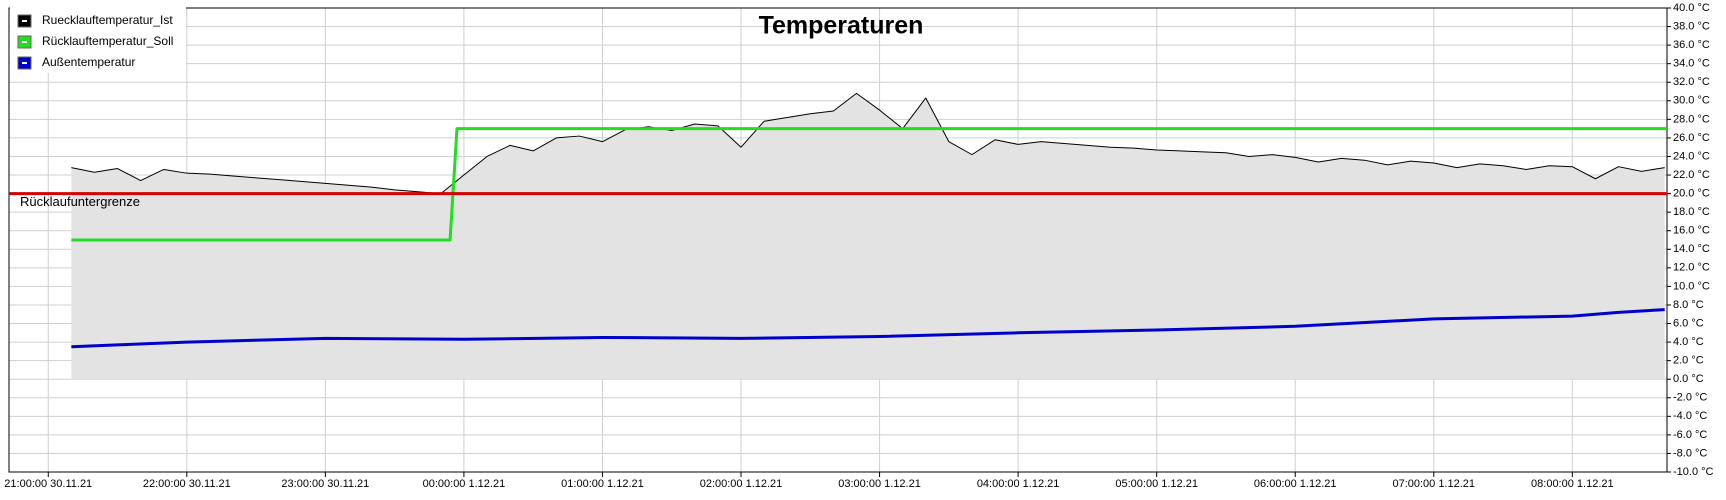 Image resolution: width=1726 pixels, height=500 pixels. Describe the element at coordinates (1572, 484) in the screenshot. I see `x-tick-label: 08:00:00 1.12.21` at that location.